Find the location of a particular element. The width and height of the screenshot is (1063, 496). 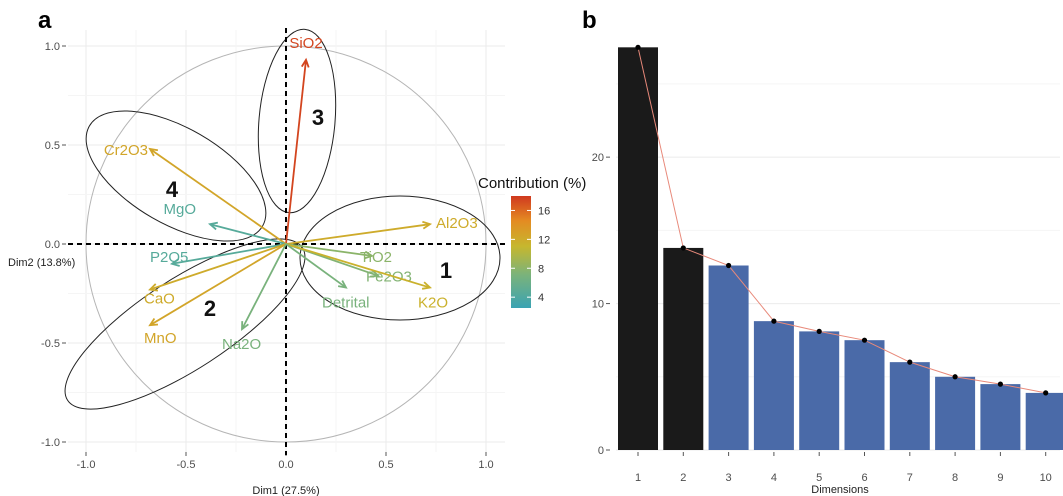

panel-label-a: a is located at coordinates (45, 20).